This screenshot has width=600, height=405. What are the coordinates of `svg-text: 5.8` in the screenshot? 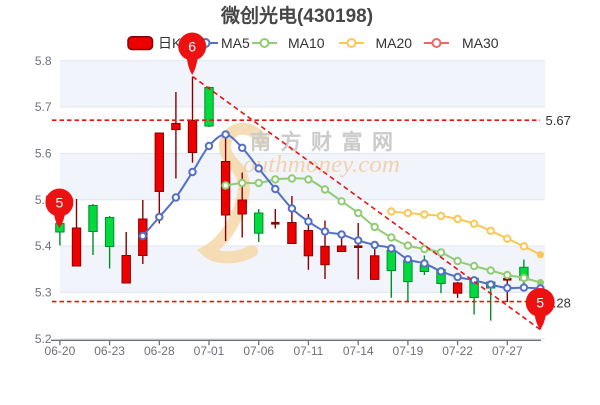 It's located at (43, 61).